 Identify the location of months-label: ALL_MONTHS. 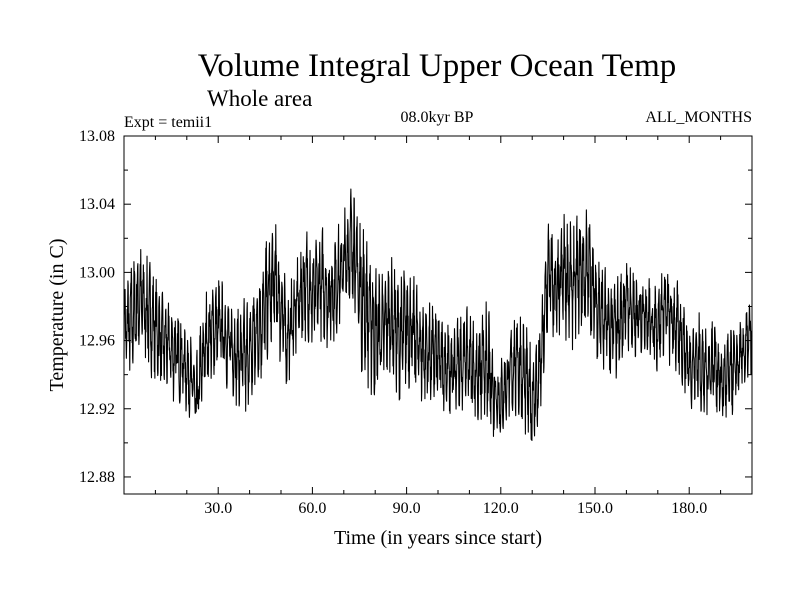
(698, 117).